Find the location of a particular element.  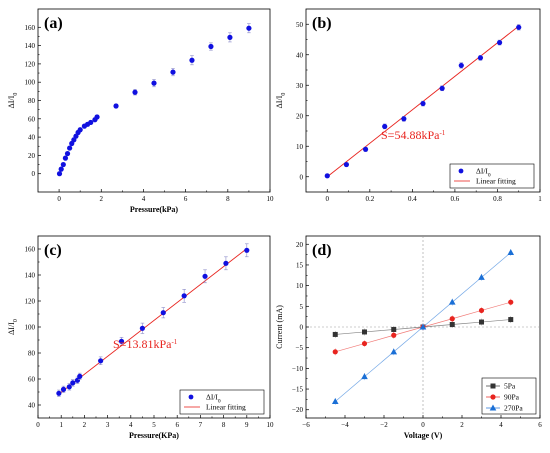

sensitivity-annotation: S=54.88kPa-1 is located at coordinates (413, 135).